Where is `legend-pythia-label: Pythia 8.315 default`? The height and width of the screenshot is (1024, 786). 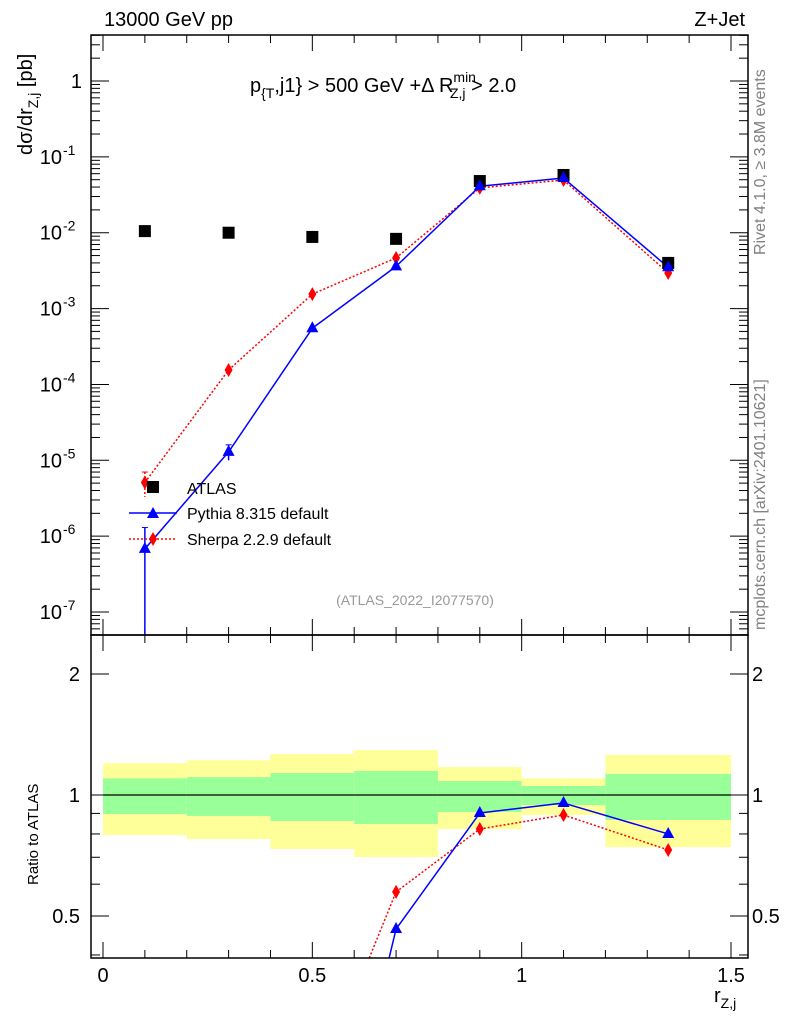
legend-pythia-label: Pythia 8.315 default is located at coordinates (258, 514).